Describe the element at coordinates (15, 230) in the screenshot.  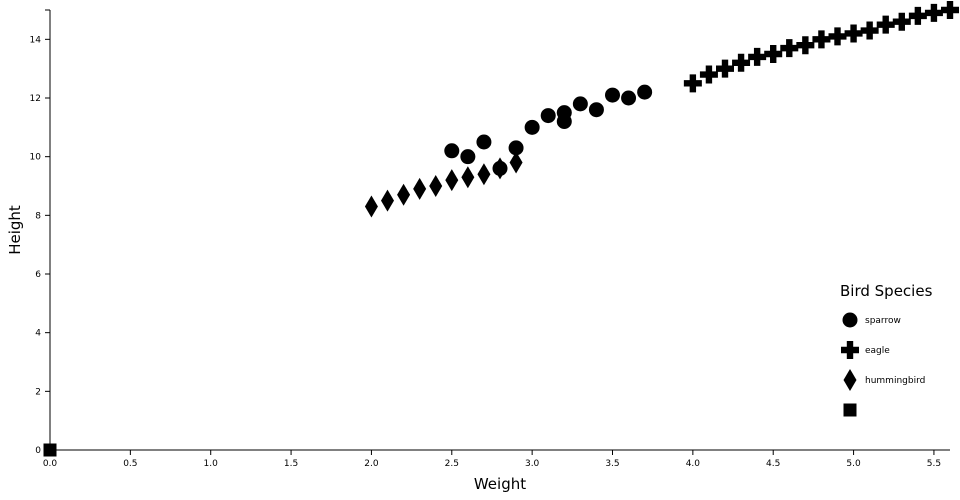
I see `y-axis-label: Height` at that location.